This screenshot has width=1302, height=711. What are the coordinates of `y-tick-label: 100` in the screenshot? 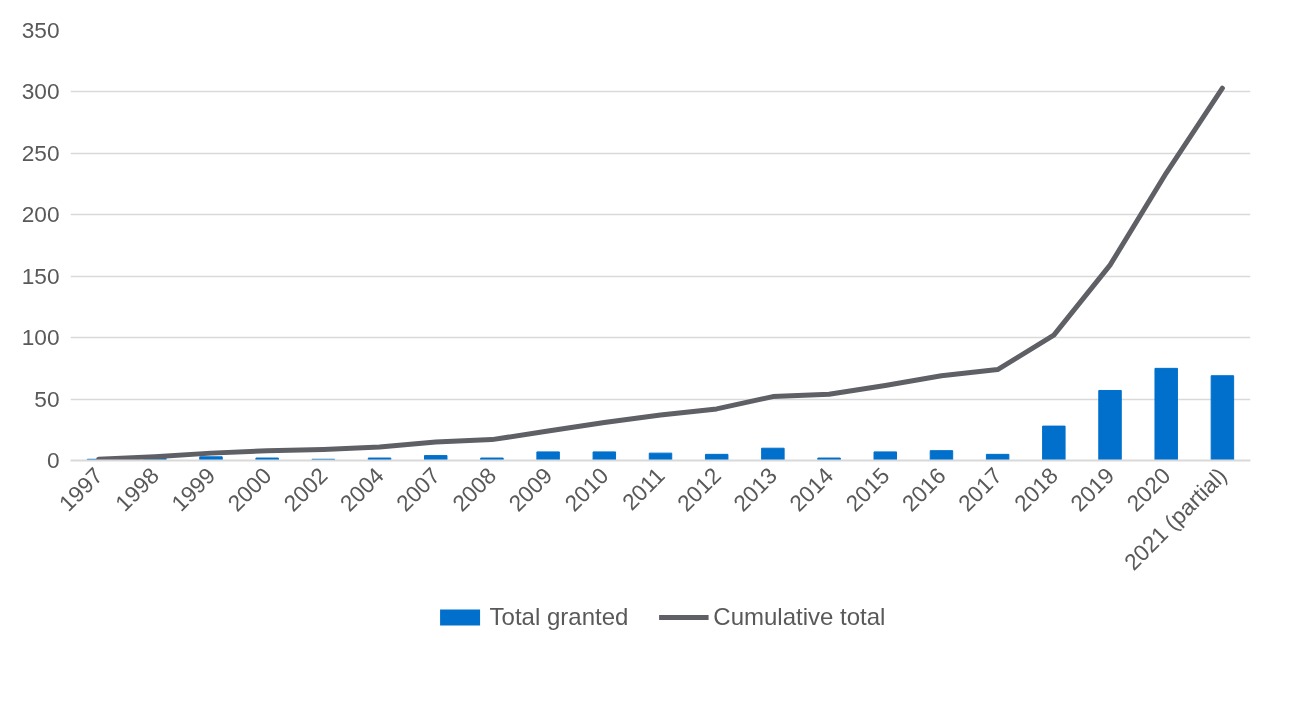 It's located at (40, 337).